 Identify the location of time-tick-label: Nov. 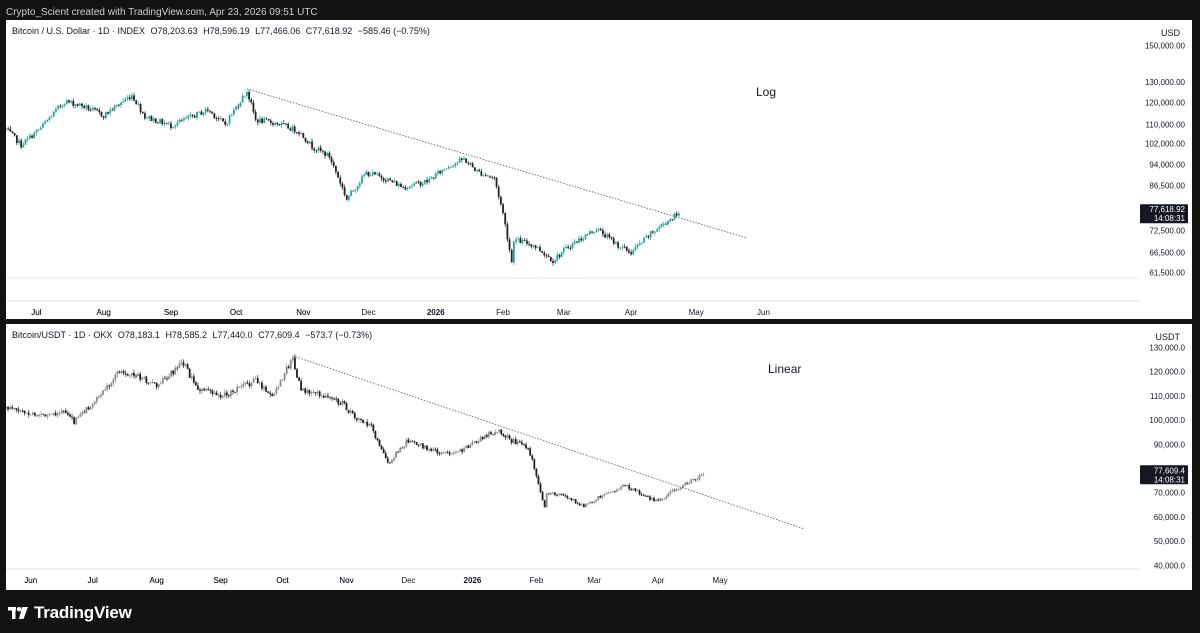
(303, 312).